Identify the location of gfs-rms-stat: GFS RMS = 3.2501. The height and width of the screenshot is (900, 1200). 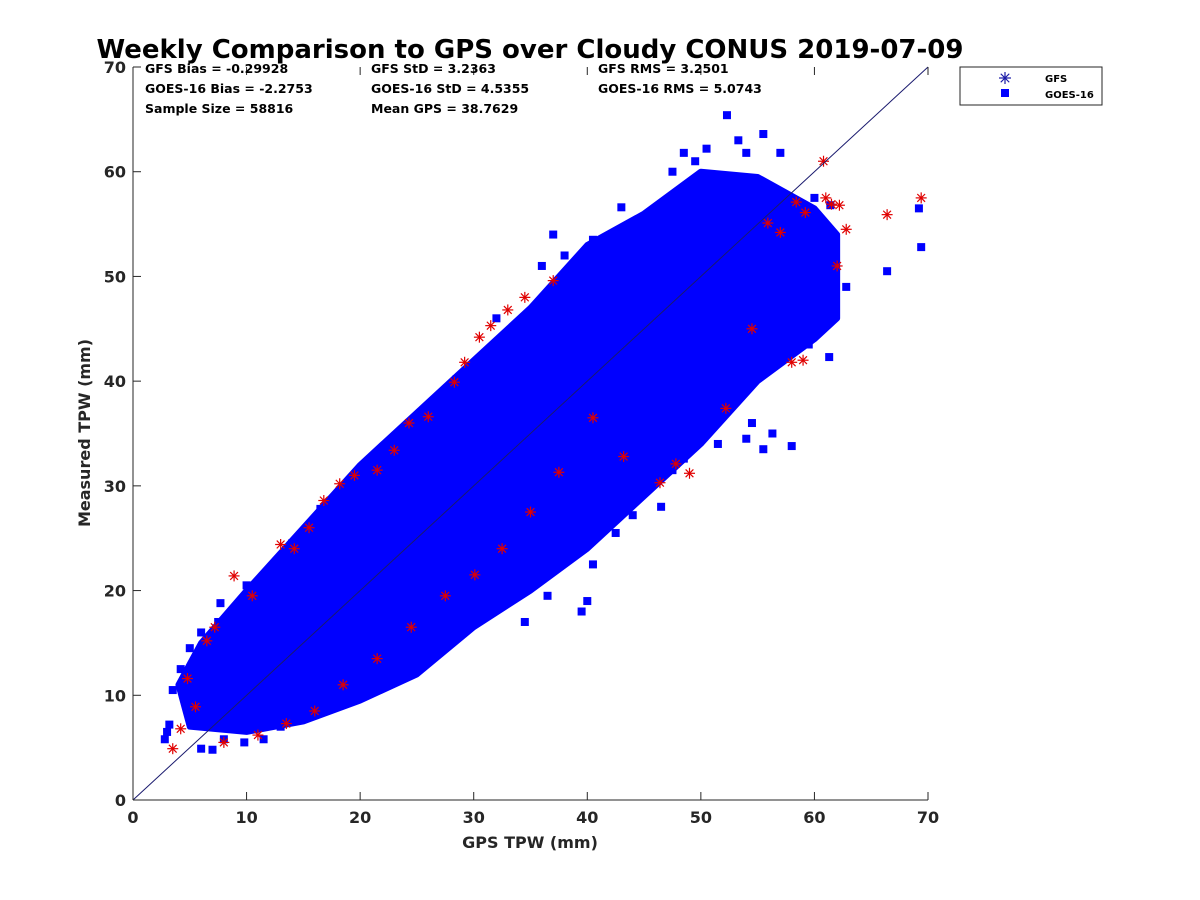
(663, 68).